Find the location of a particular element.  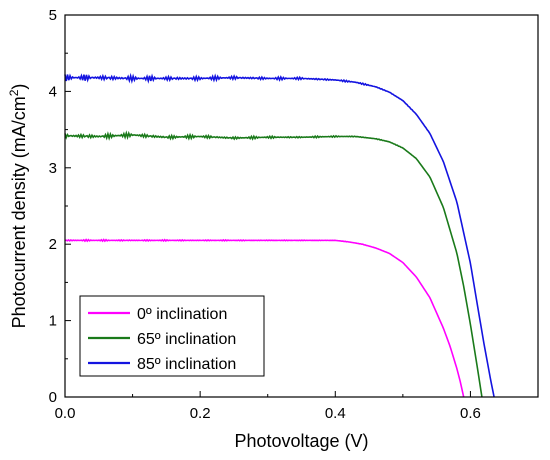

x-tick-label: 0.2 is located at coordinates (200, 413).